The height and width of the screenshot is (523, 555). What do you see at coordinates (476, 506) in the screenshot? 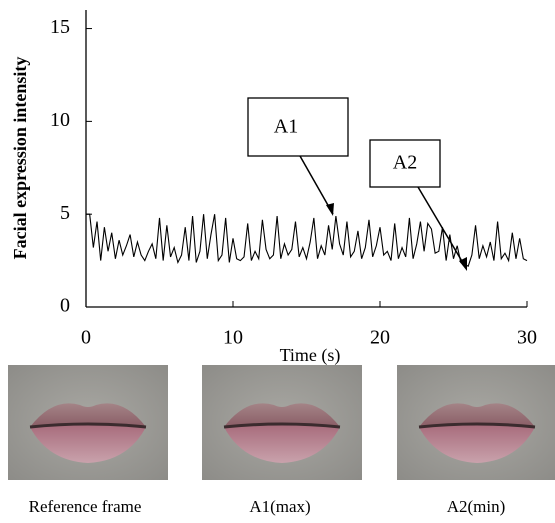
I see `image-caption: A2(min)` at bounding box center [476, 506].